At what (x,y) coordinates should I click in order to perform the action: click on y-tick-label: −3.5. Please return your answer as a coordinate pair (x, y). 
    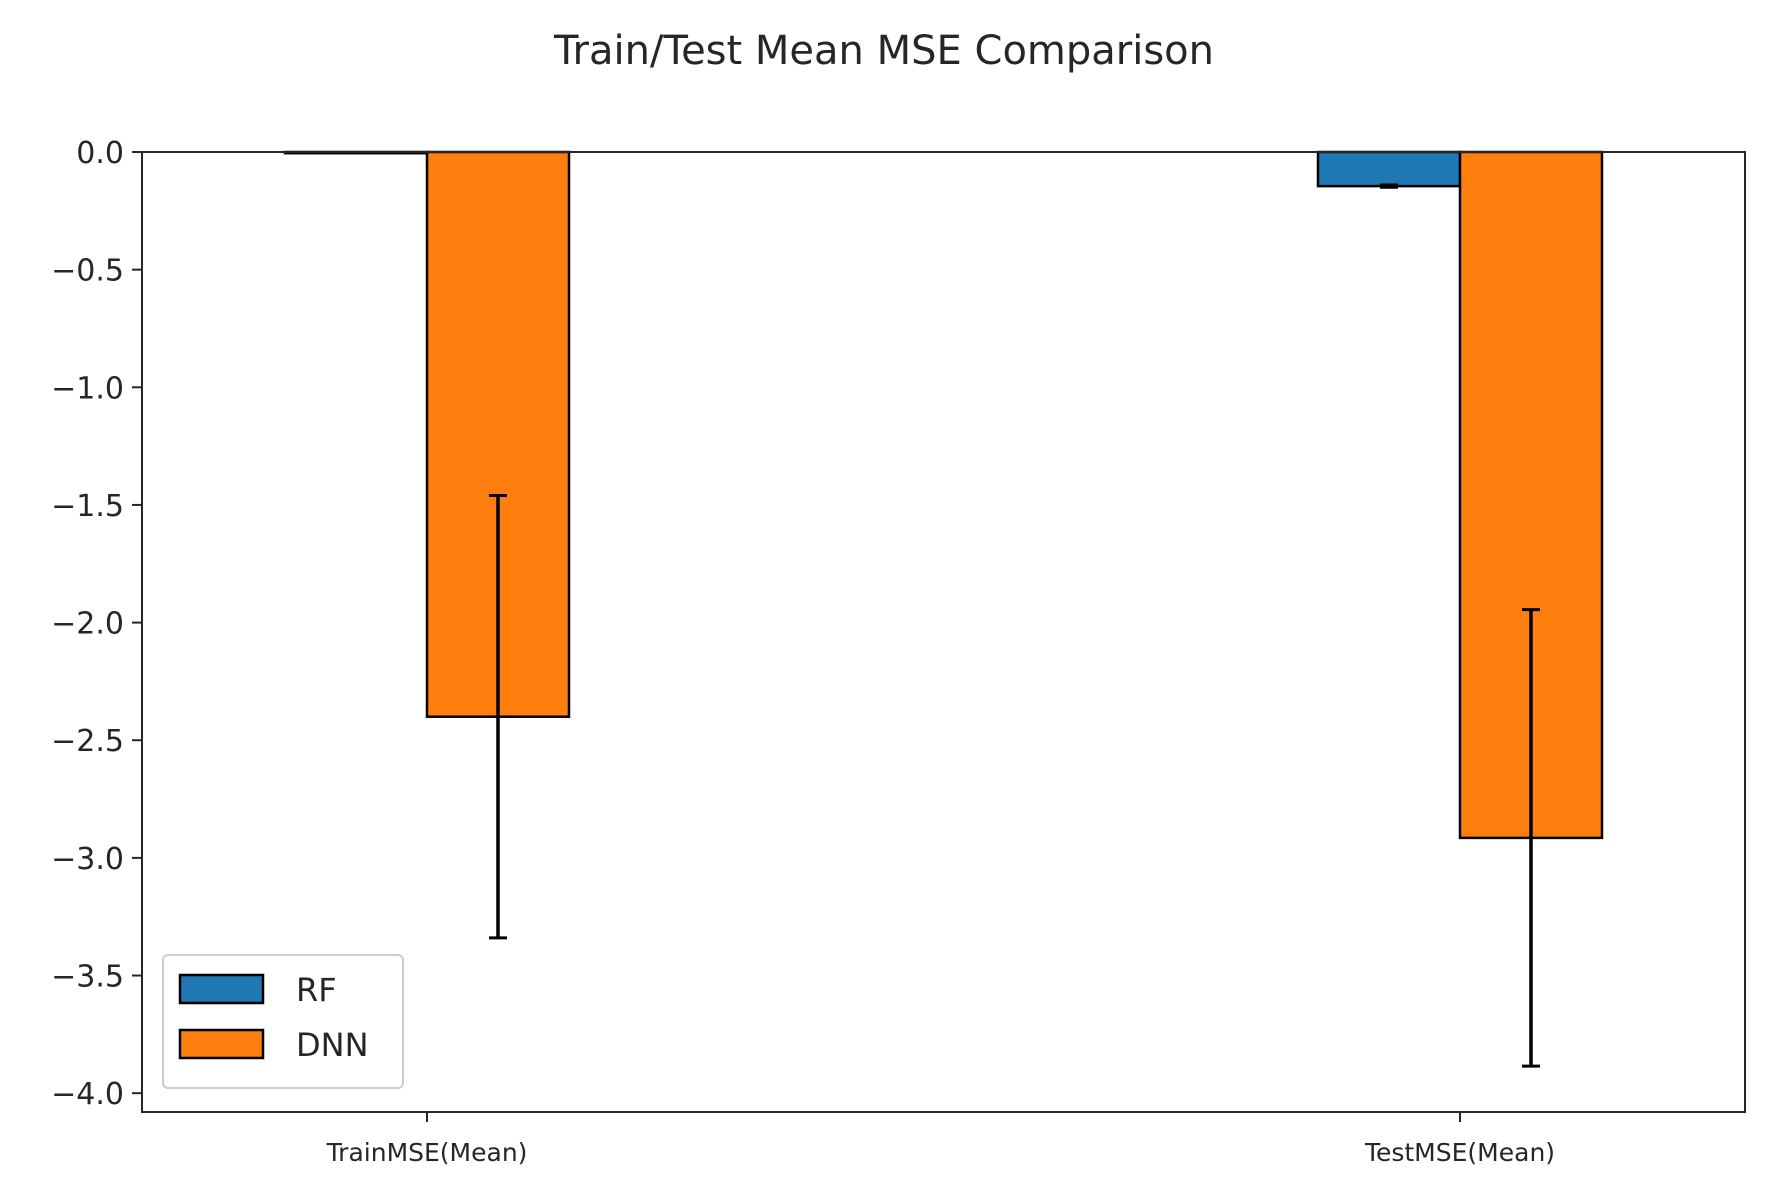
    Looking at the image, I should click on (87, 977).